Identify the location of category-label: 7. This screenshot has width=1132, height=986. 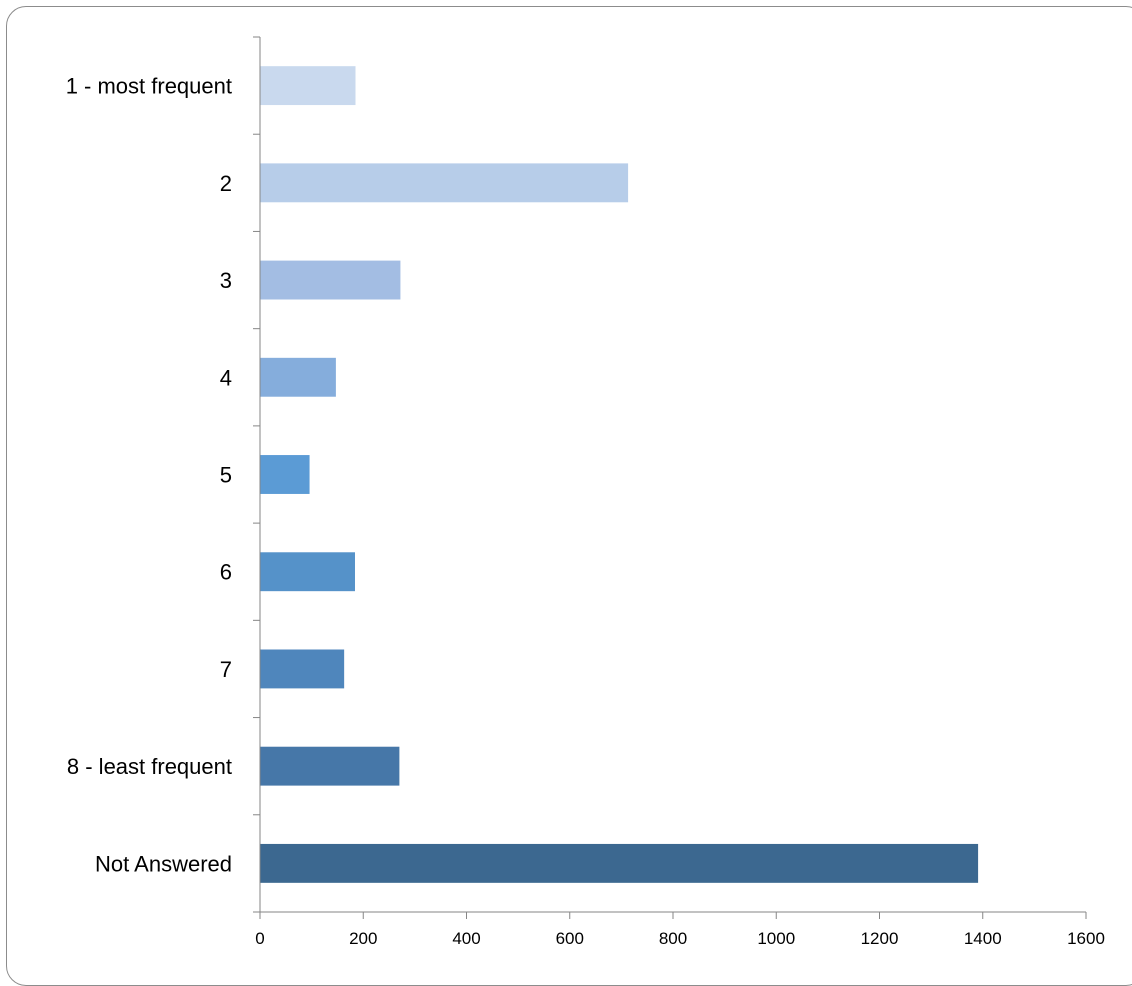
(226, 669).